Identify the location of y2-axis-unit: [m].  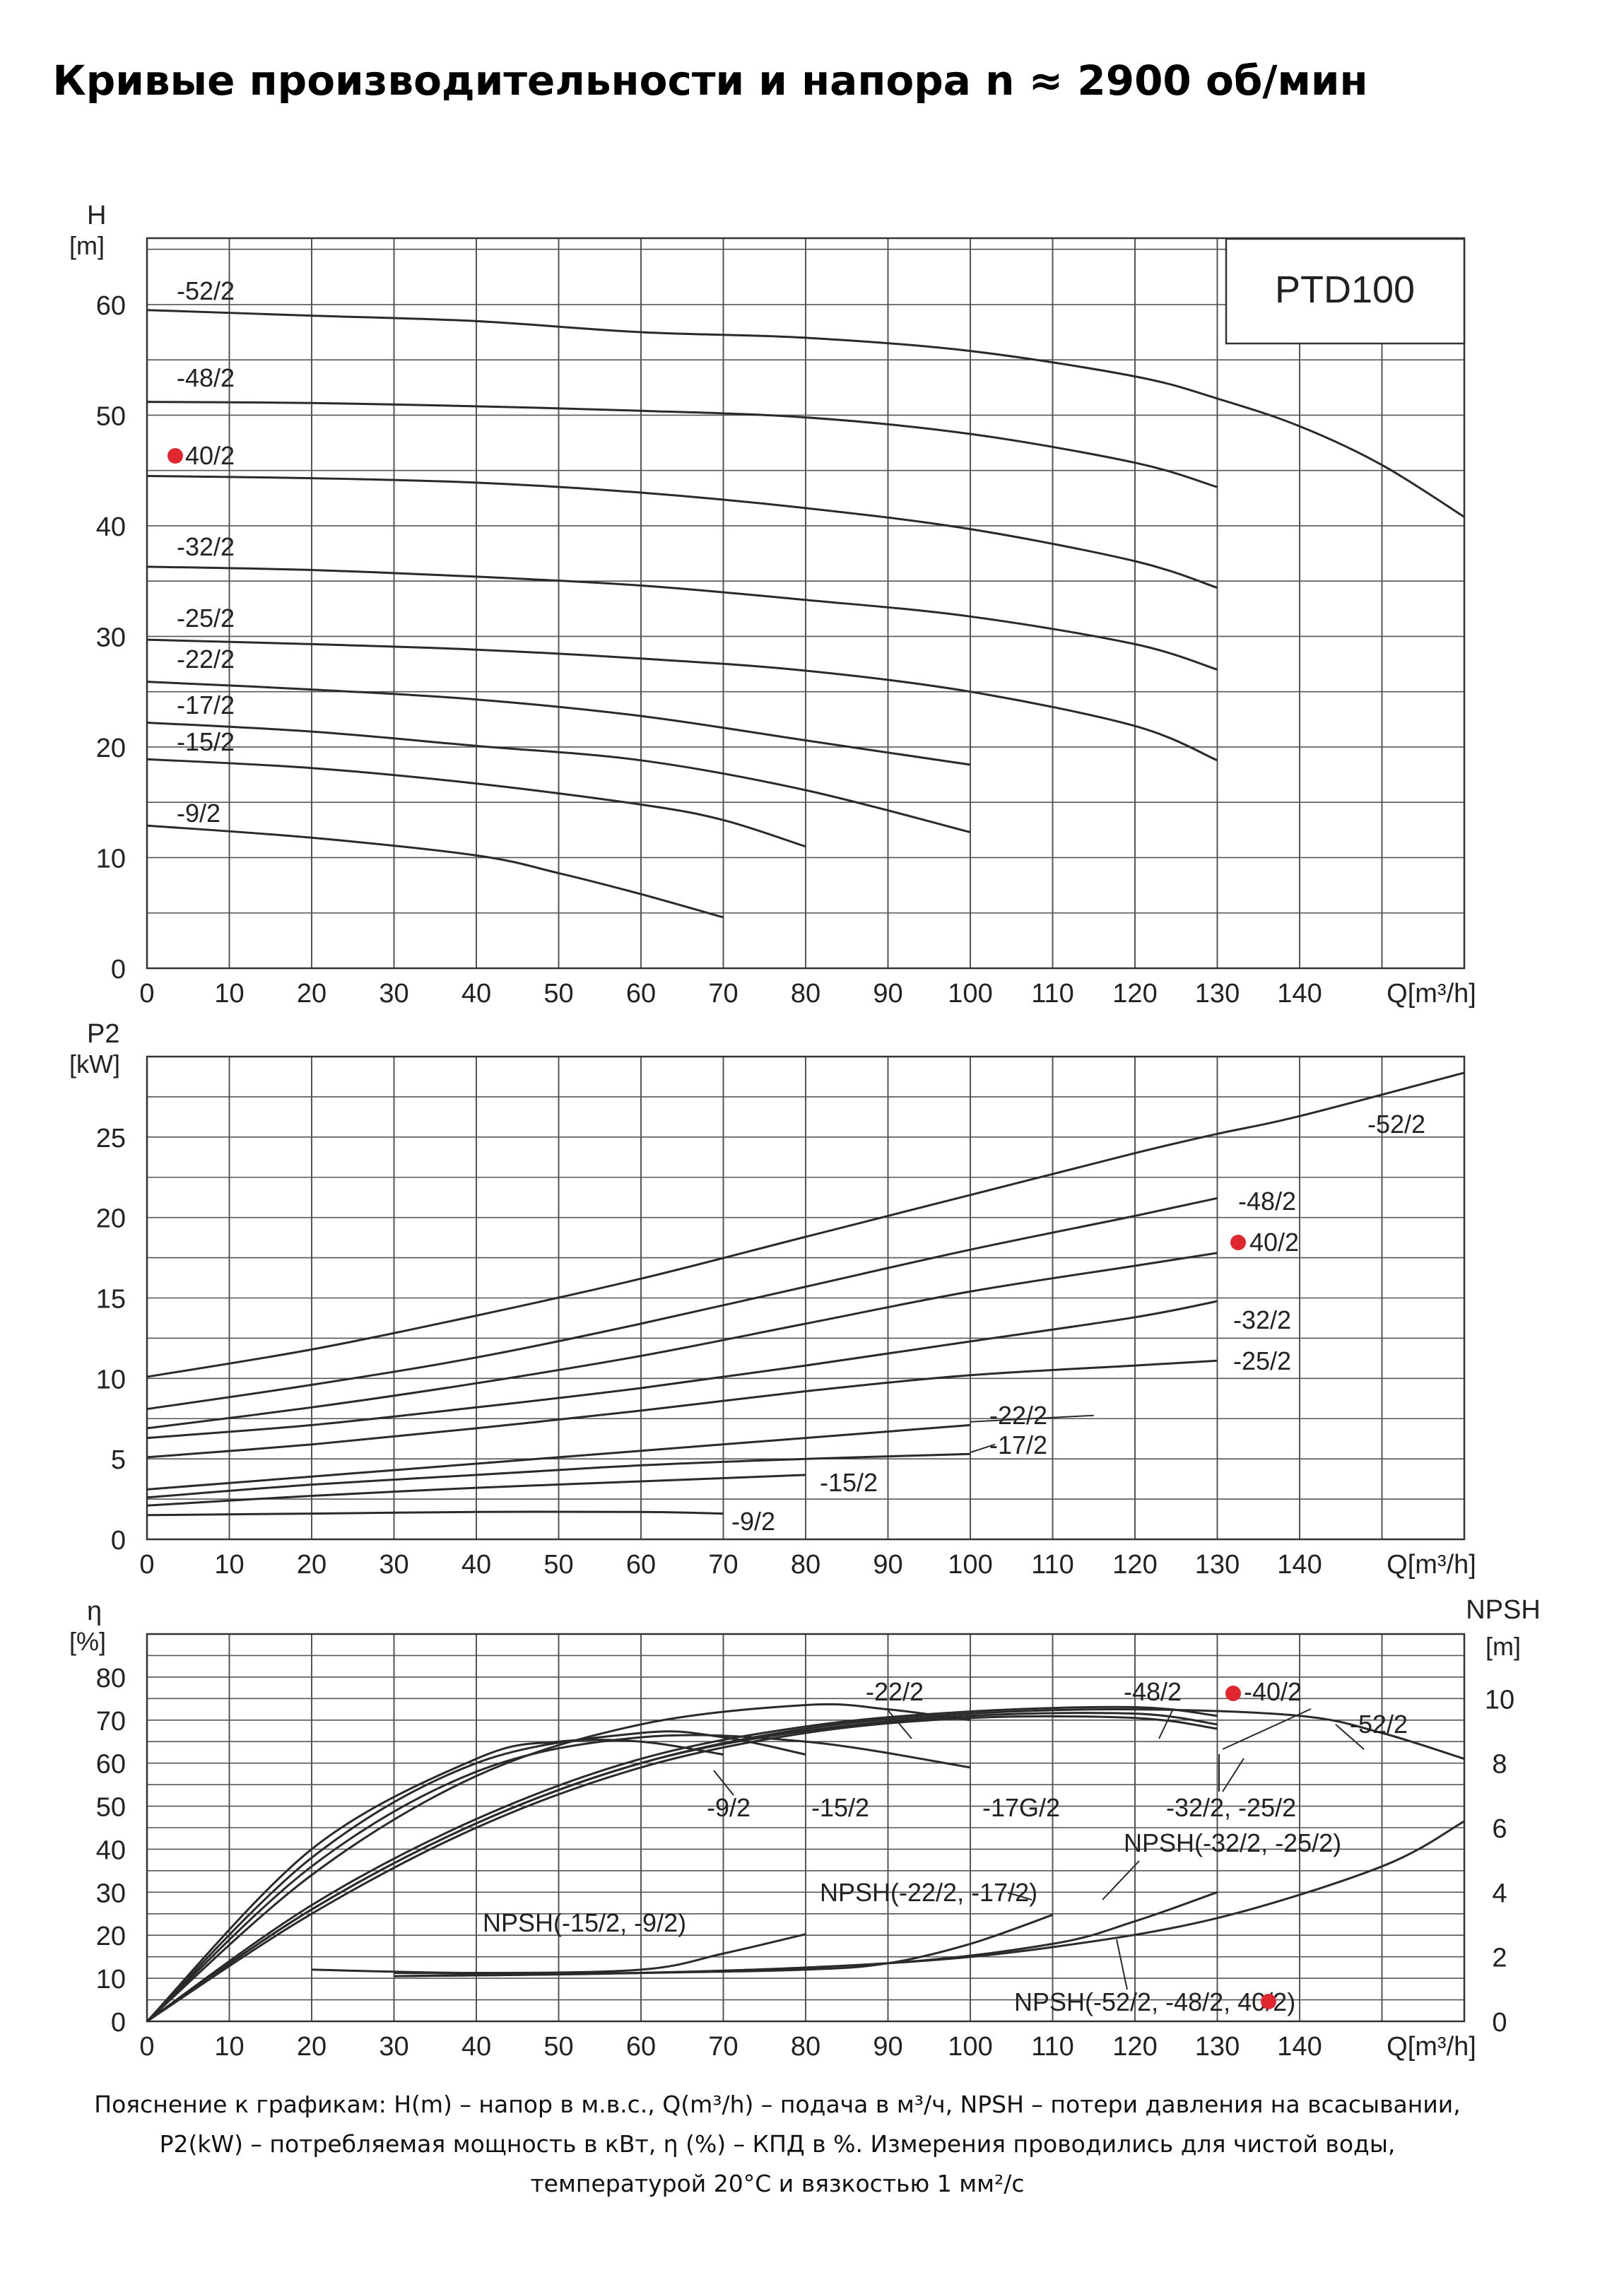
(1503, 1646).